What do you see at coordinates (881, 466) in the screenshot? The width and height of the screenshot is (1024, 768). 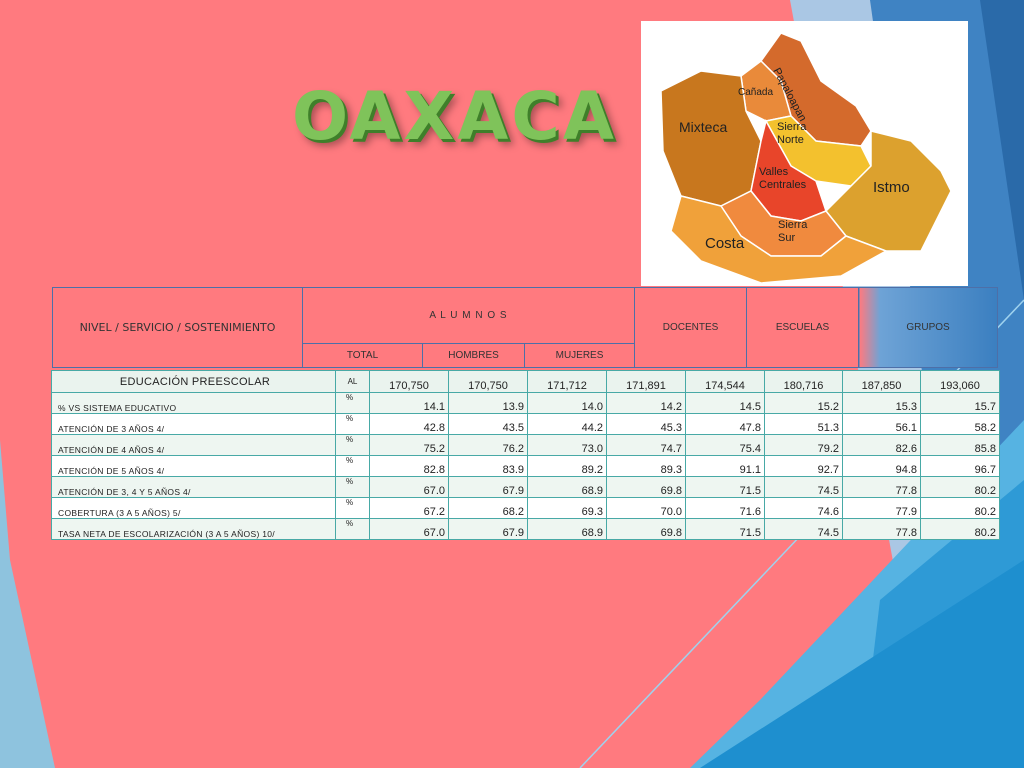 I see `row-value: 94.8` at bounding box center [881, 466].